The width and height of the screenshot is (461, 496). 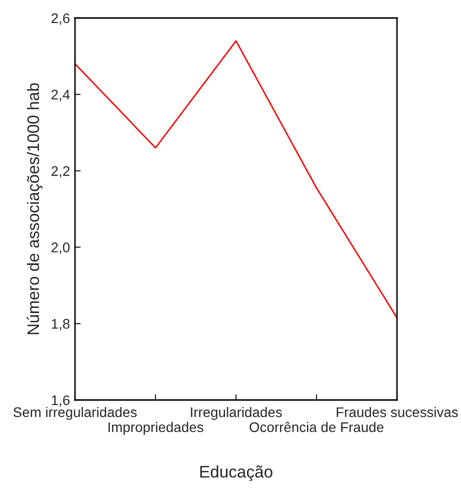 I want to click on x-tick-label: Fraudes sucessivas, so click(x=397, y=412).